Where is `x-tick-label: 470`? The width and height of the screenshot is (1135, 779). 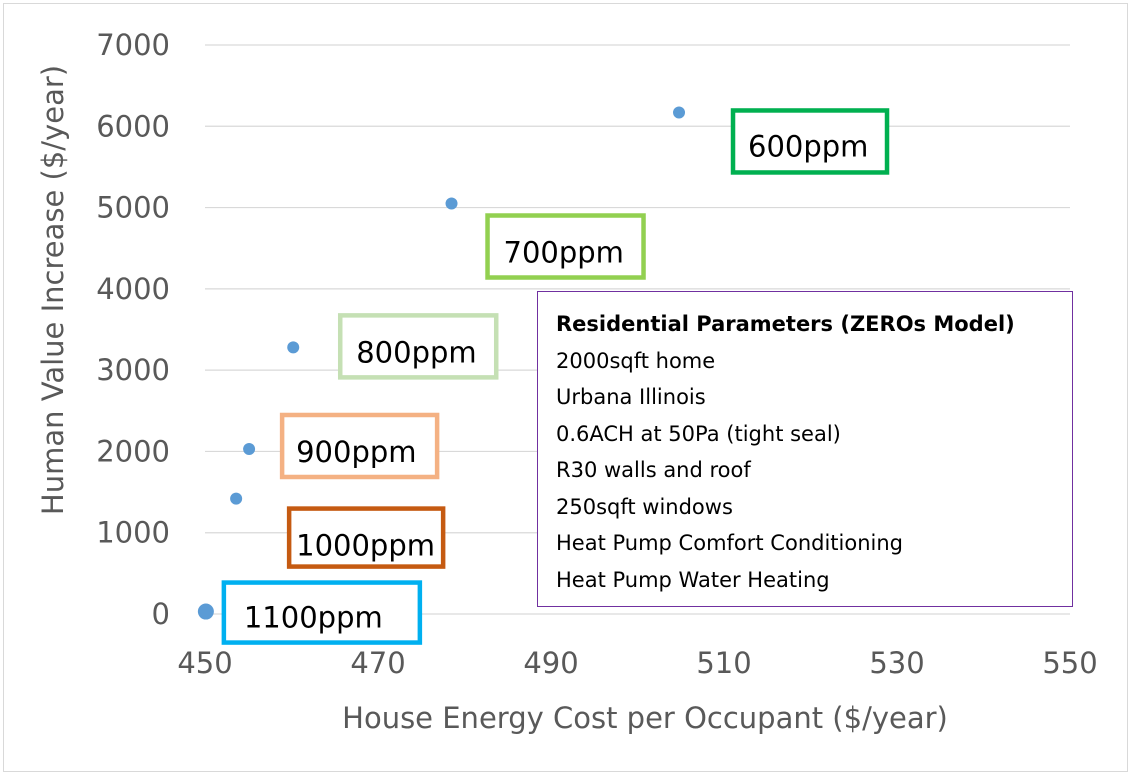
x-tick-label: 470 is located at coordinates (377, 663).